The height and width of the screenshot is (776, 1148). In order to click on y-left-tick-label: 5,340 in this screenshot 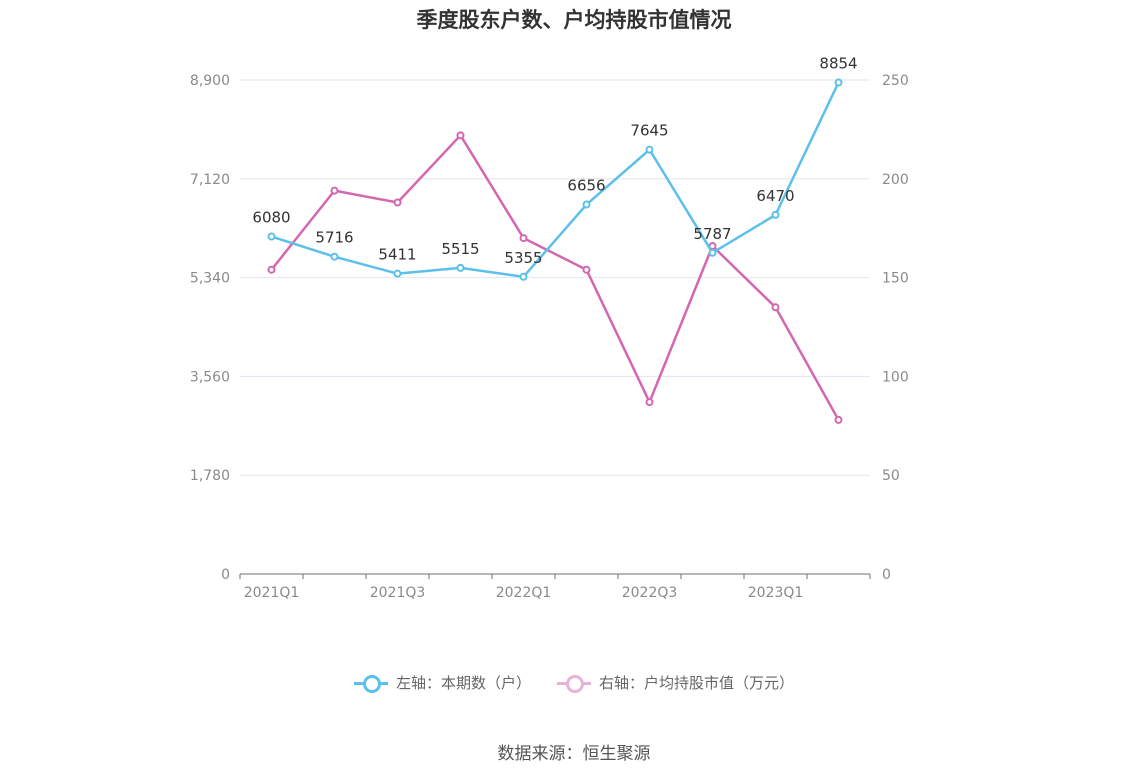, I will do `click(210, 279)`.